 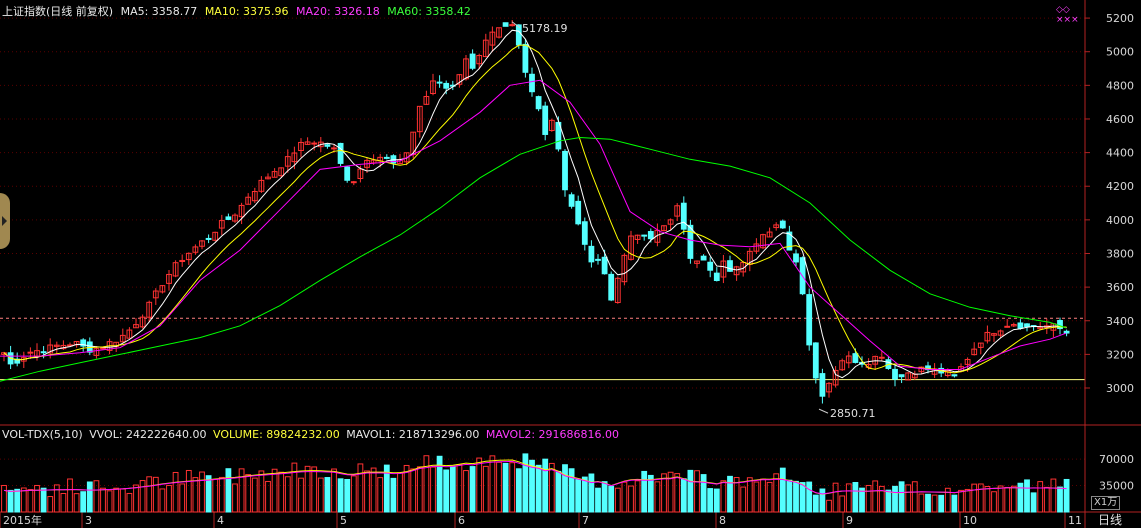 I want to click on volume-scale-button: X1万, so click(x=1106, y=503).